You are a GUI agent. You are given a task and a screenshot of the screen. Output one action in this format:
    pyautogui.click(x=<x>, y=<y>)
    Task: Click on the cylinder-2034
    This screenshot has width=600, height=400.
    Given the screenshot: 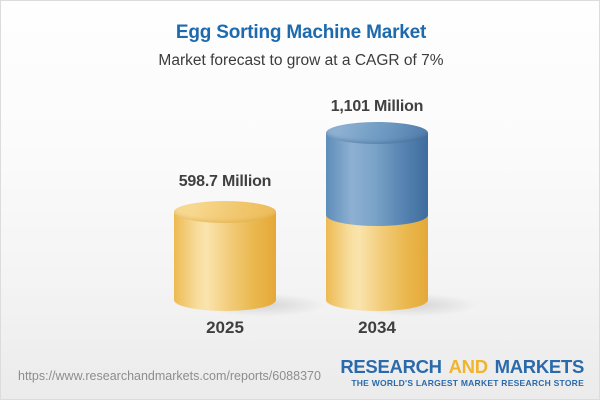 What is the action you would take?
    pyautogui.click(x=377, y=216)
    